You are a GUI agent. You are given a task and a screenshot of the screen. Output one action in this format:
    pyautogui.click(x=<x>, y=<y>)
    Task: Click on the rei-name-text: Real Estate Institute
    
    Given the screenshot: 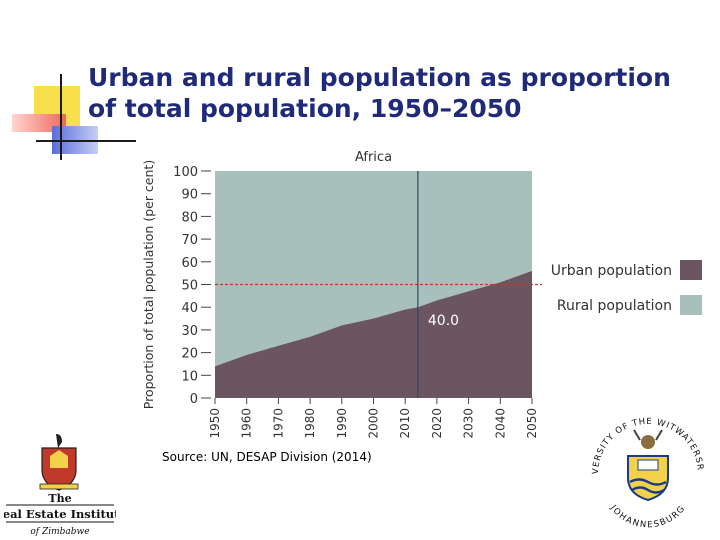 What is the action you would take?
    pyautogui.click(x=60, y=514)
    